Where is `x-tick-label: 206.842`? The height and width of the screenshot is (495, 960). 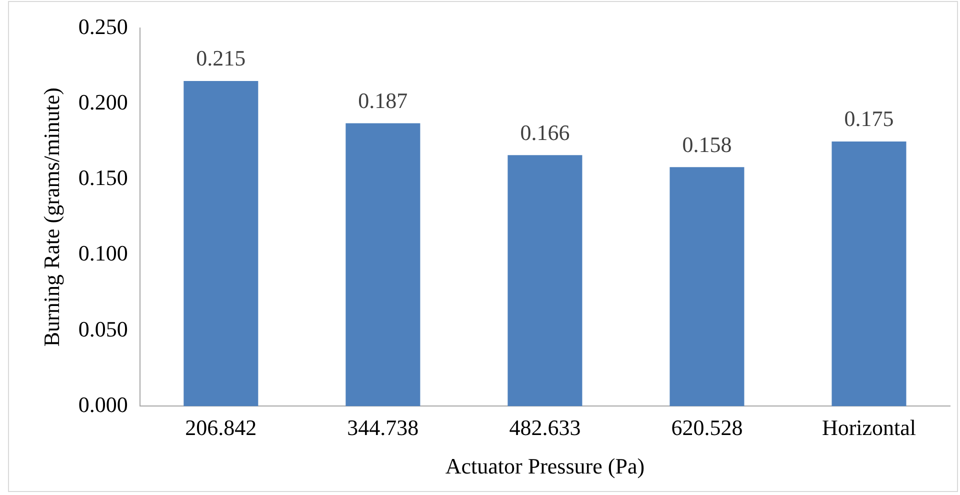
x-tick-label: 206.842 is located at coordinates (221, 427).